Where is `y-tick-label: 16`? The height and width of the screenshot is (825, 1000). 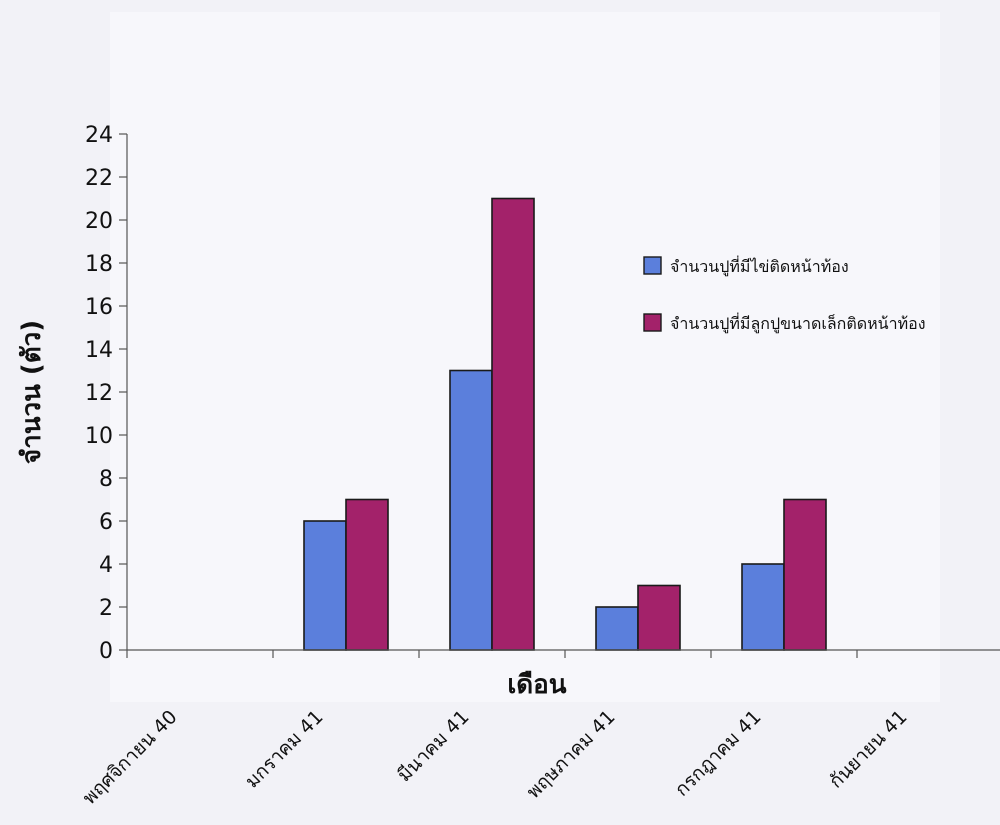
y-tick-label: 16 is located at coordinates (99, 307).